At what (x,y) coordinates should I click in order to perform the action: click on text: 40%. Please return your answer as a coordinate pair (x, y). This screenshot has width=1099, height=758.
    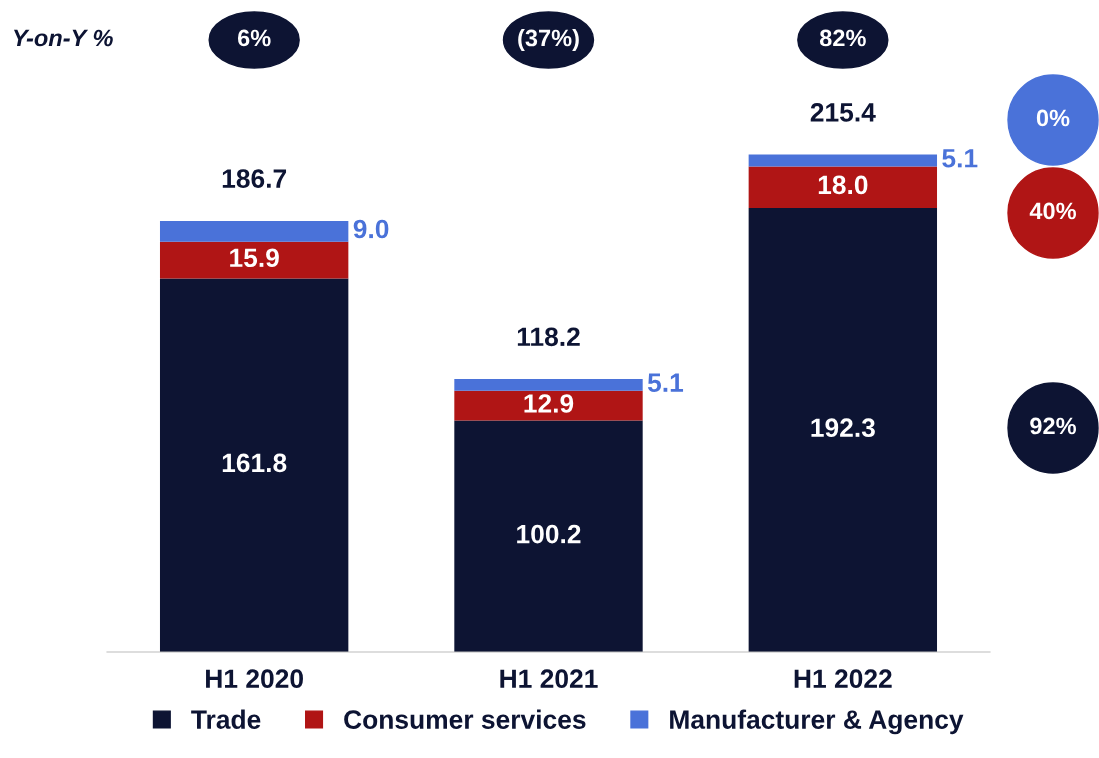
    Looking at the image, I should click on (1053, 211).